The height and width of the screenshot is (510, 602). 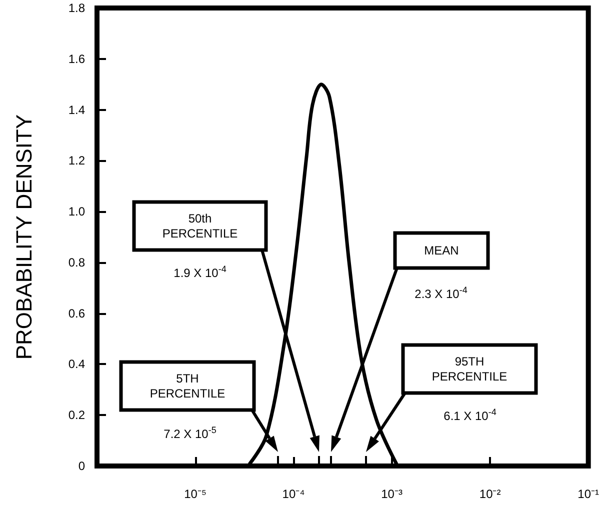 I want to click on y-tick-label: 0.4, so click(x=77, y=364).